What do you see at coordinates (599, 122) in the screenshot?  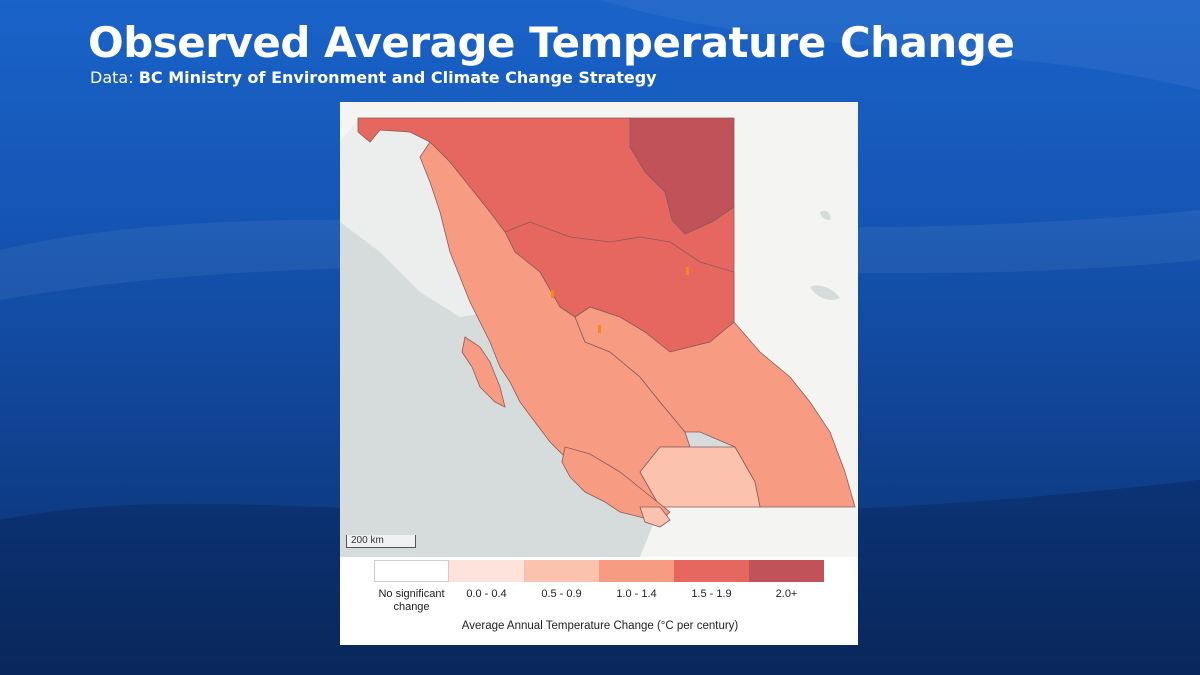 I see `neighbor-land-north` at bounding box center [599, 122].